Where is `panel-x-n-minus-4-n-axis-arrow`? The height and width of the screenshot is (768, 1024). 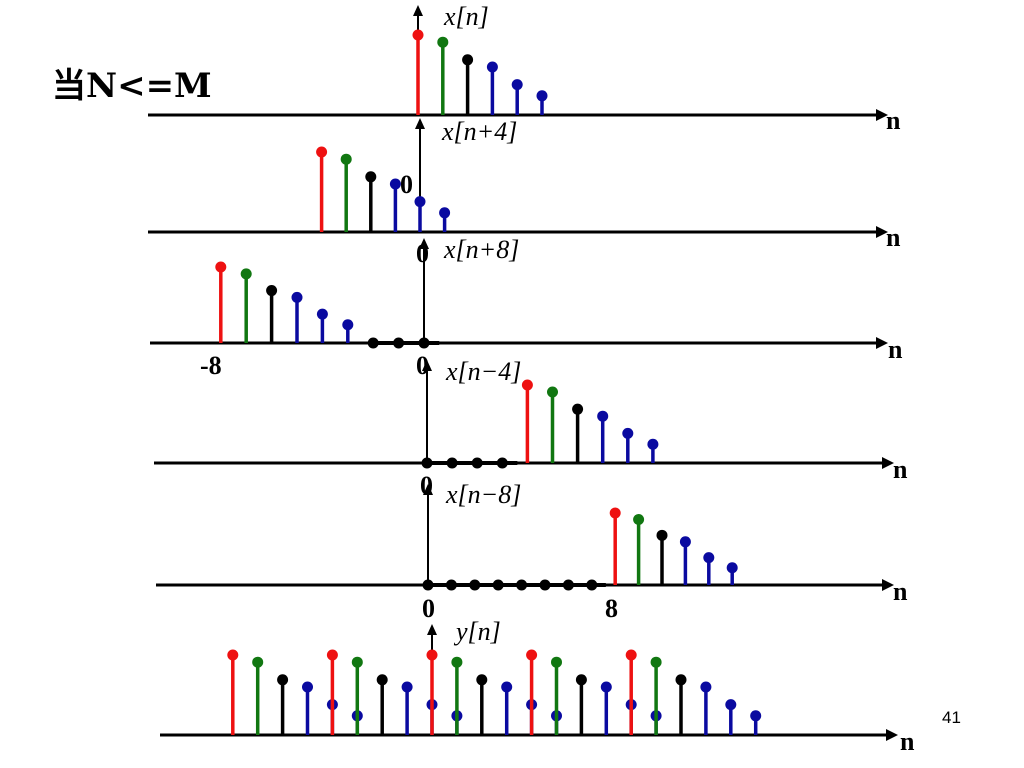
panel-x-n-minus-4-n-axis-arrow is located at coordinates (888, 463).